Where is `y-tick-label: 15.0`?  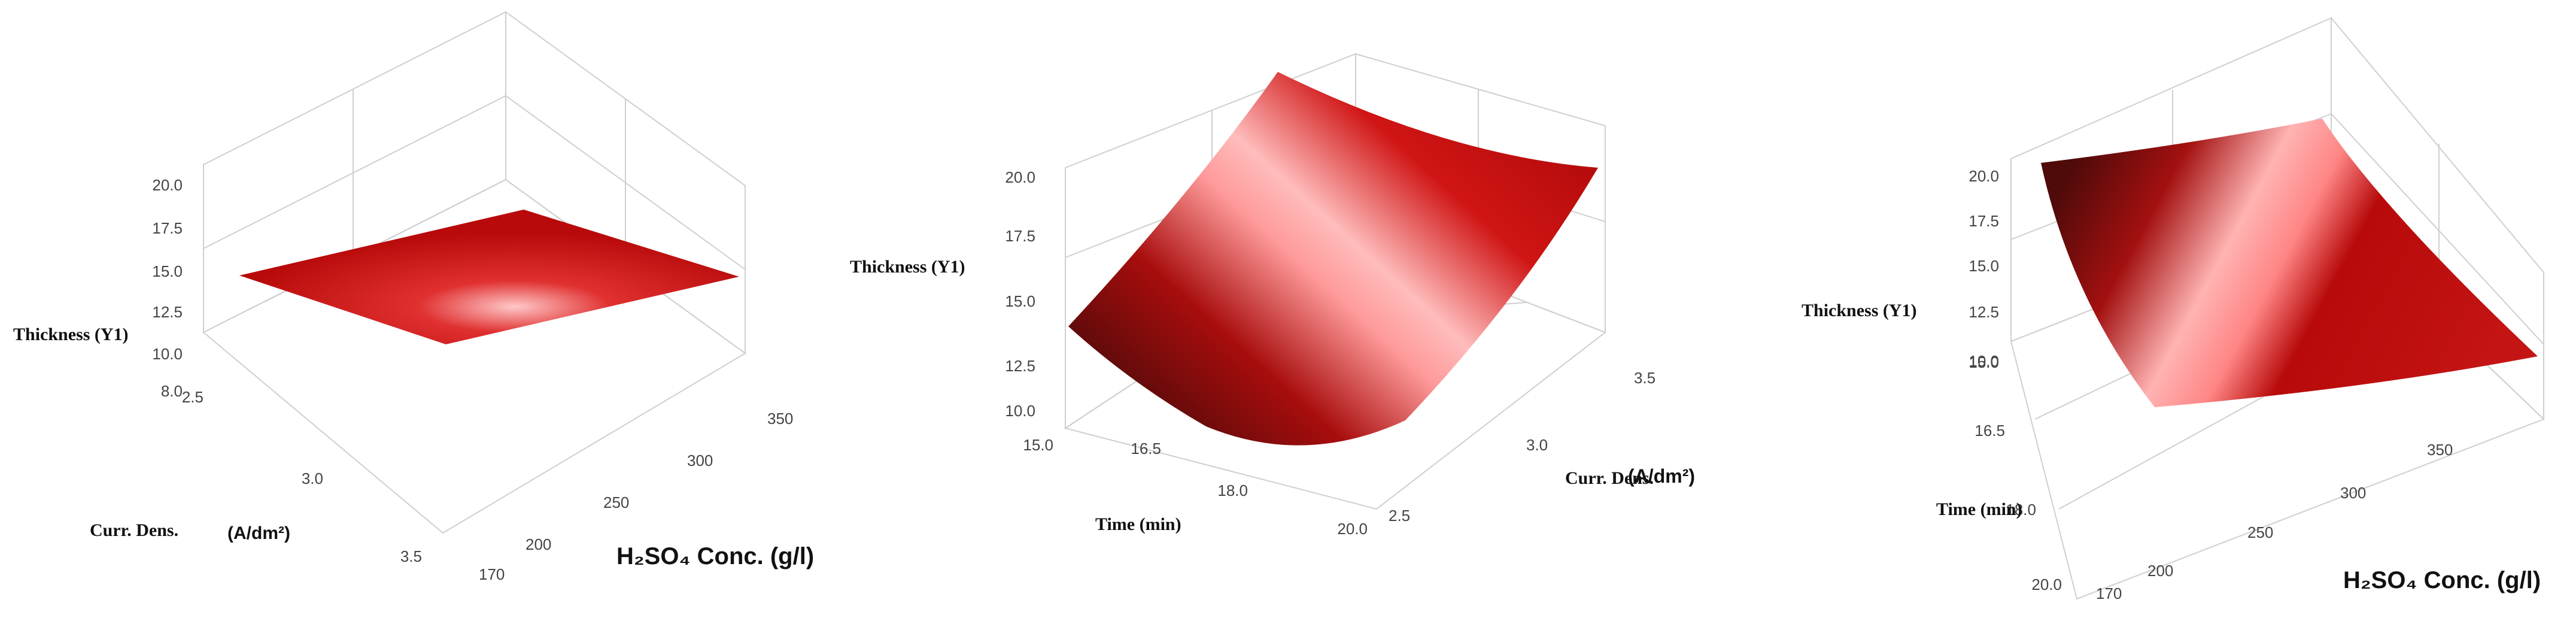 y-tick-label: 15.0 is located at coordinates (1984, 362).